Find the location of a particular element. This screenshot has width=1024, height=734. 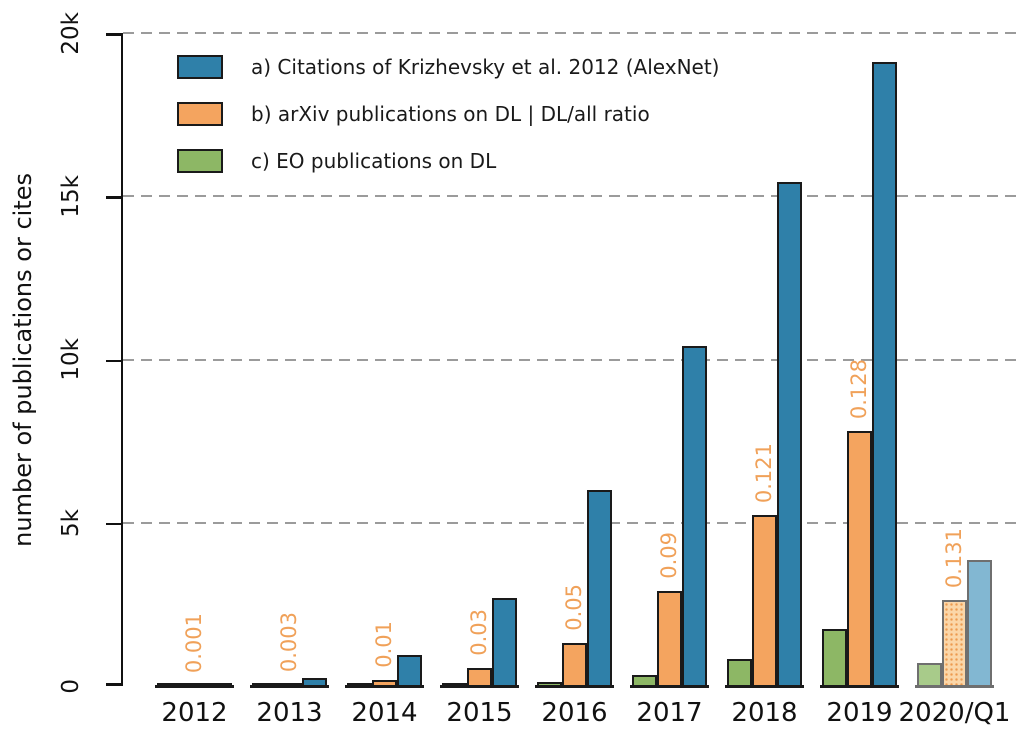

x-tick-label-2012: 2012 is located at coordinates (194, 713).